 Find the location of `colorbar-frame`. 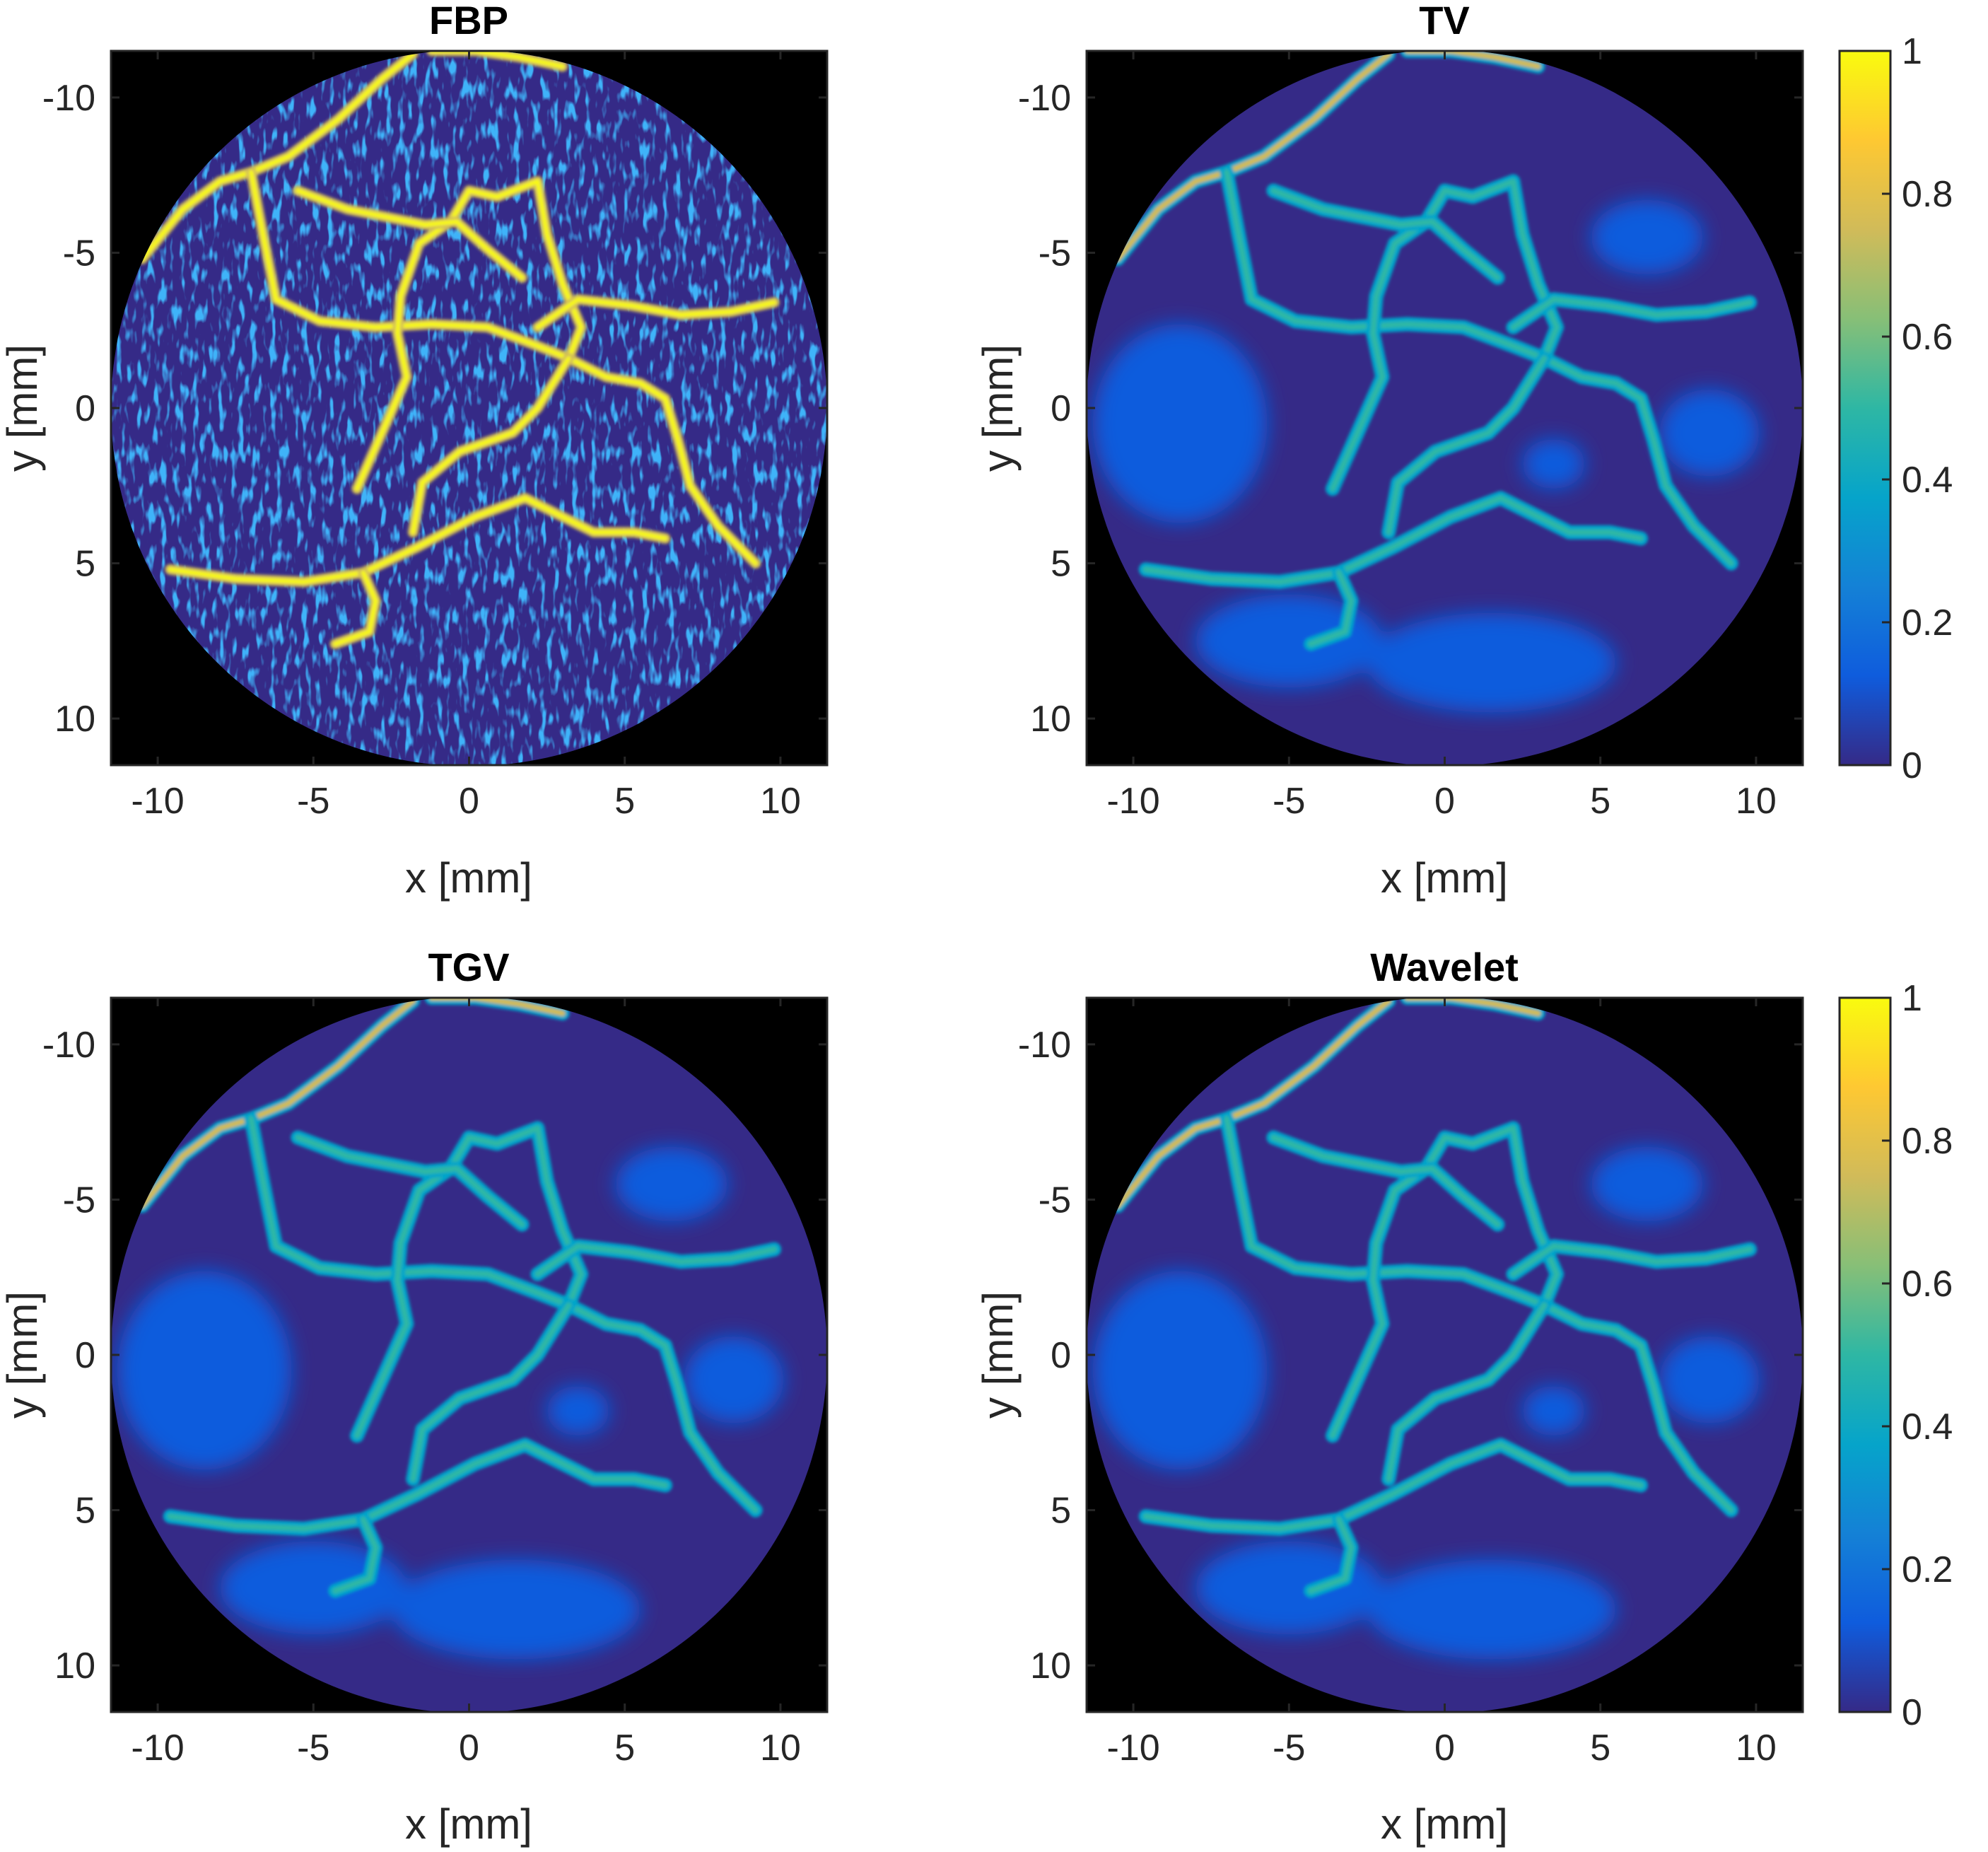

colorbar-frame is located at coordinates (1865, 408).